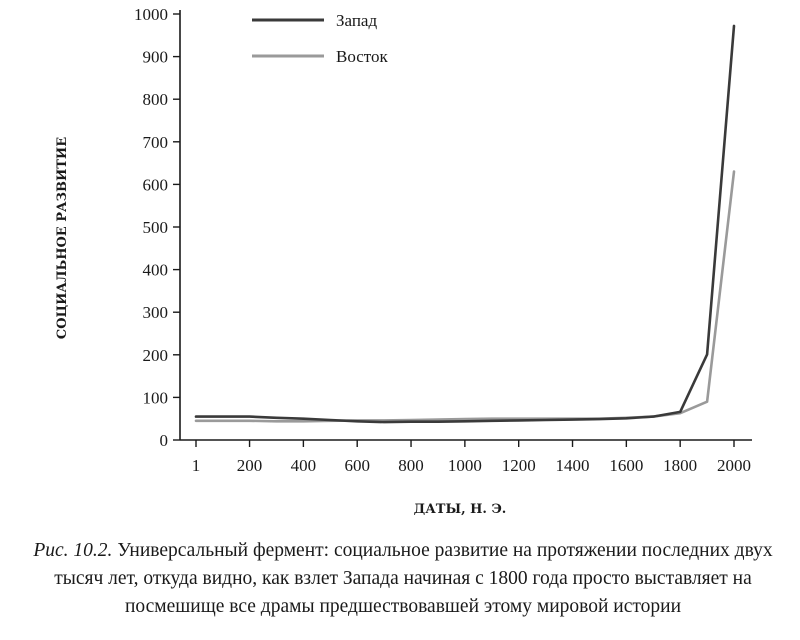 This screenshot has width=800, height=640. I want to click on x-axis: 1 200 400 600 800 1000 1200 1400 1600 1800 2000, so click(466, 457).